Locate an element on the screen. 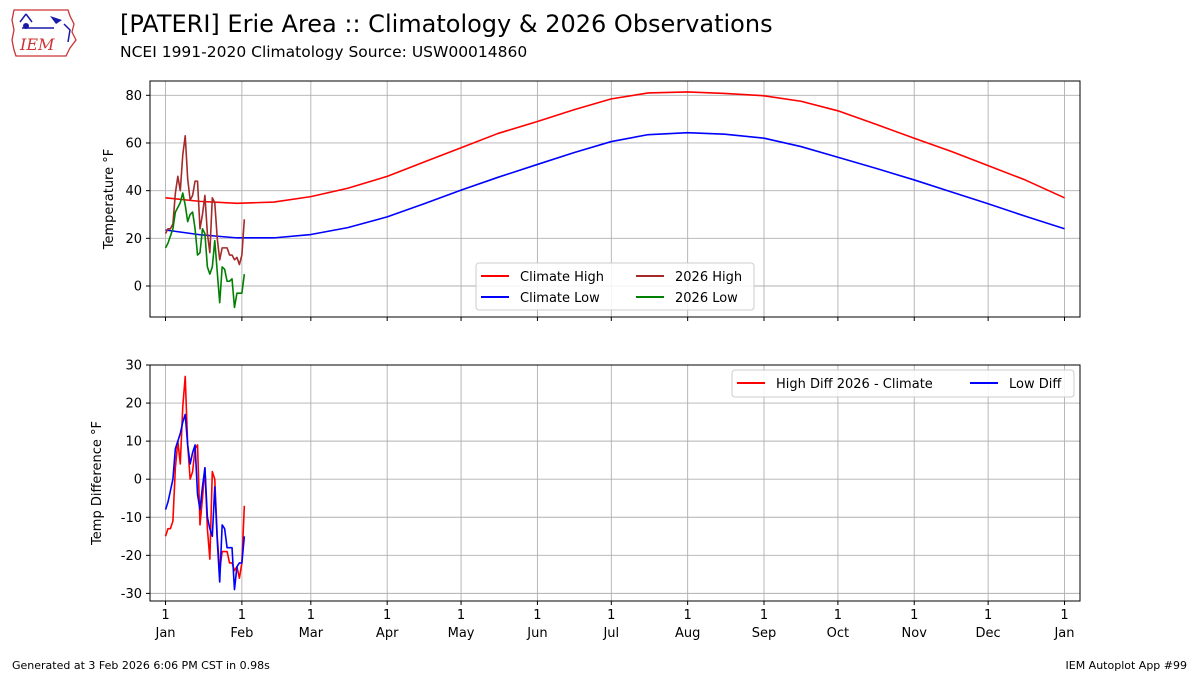 Image resolution: width=1200 pixels, height=675 pixels. series-line-2026-high is located at coordinates (205, 200).